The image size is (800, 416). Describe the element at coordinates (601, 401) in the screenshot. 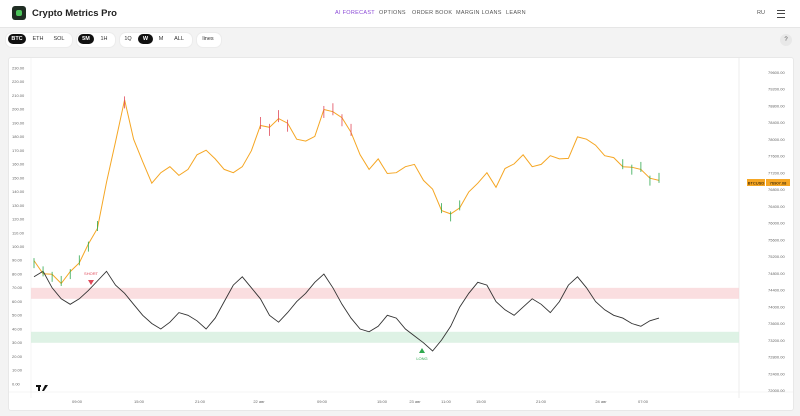

I see `x-tick-label: 24 авг` at that location.